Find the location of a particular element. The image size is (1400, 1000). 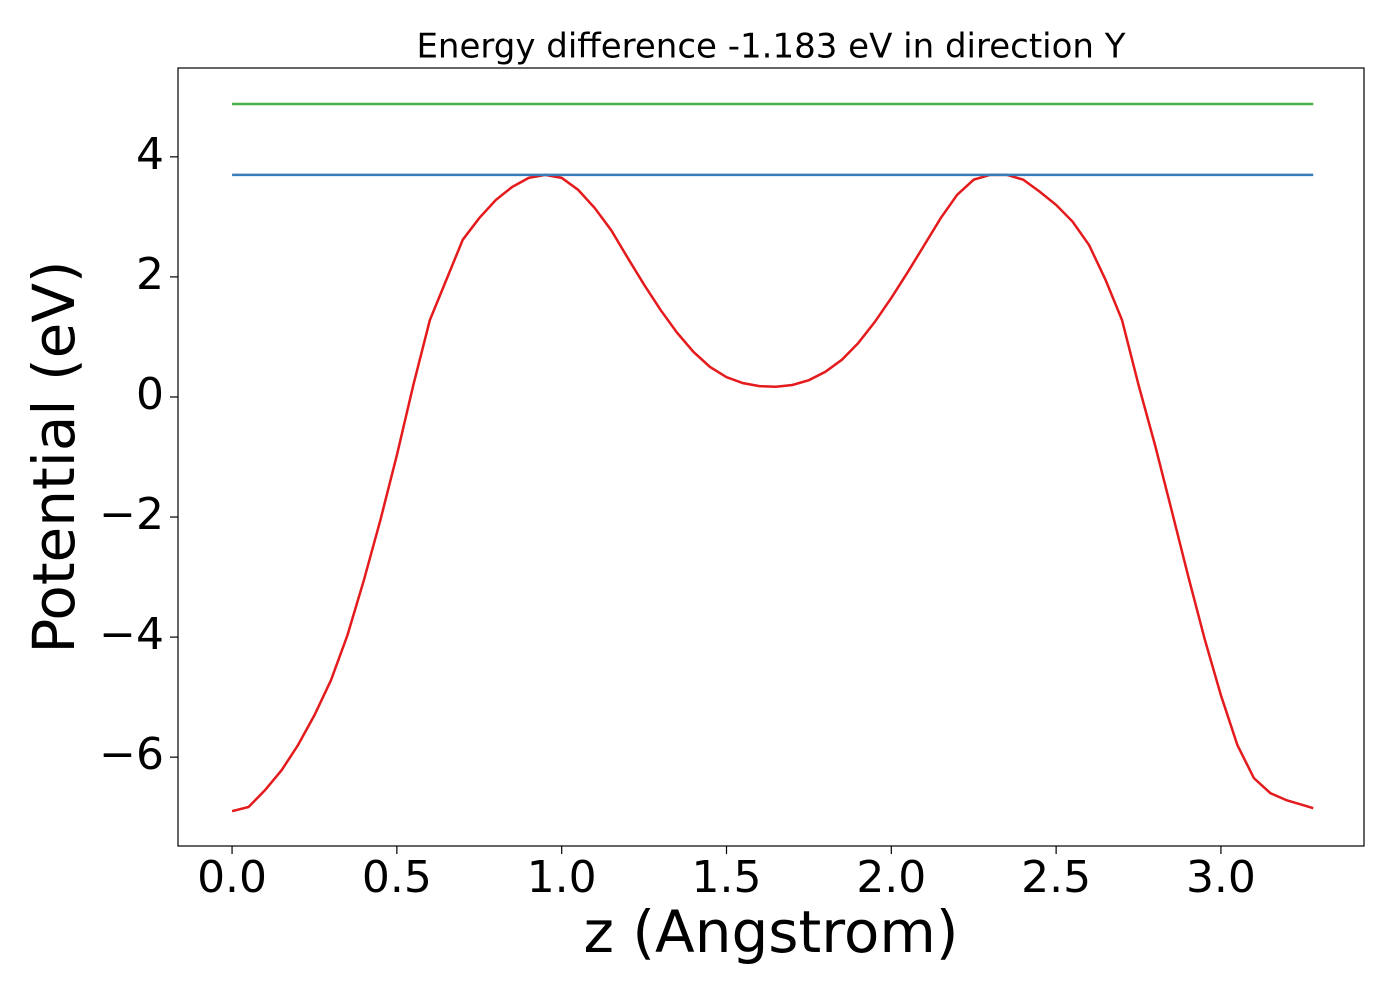

x-tick-label: 0.5 is located at coordinates (397, 877).